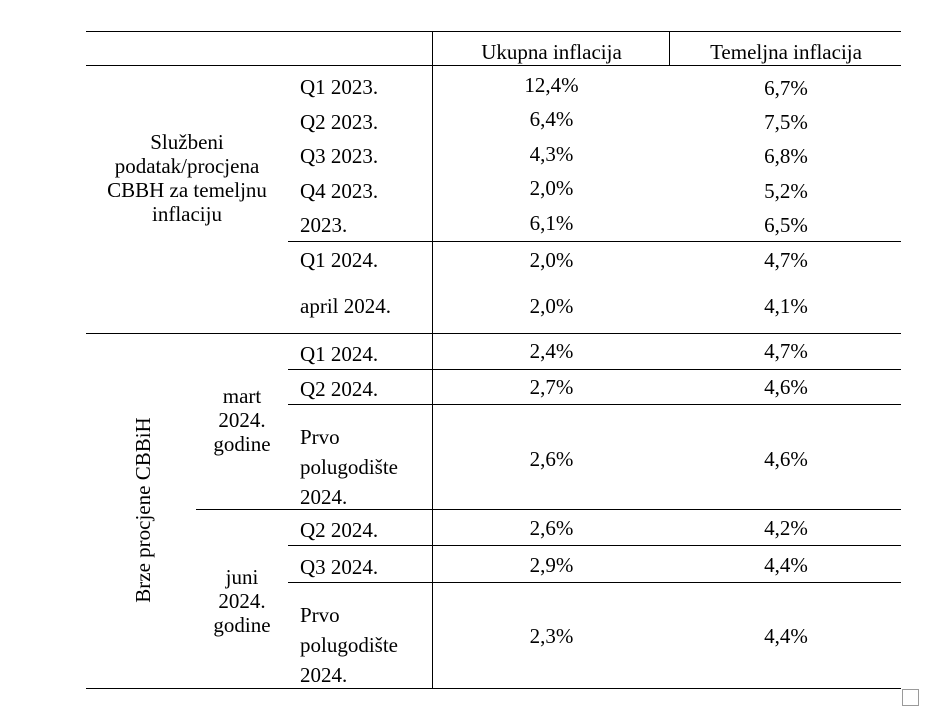 The width and height of the screenshot is (951, 715). Describe the element at coordinates (594, 241) in the screenshot. I see `rule-official-split` at that location.